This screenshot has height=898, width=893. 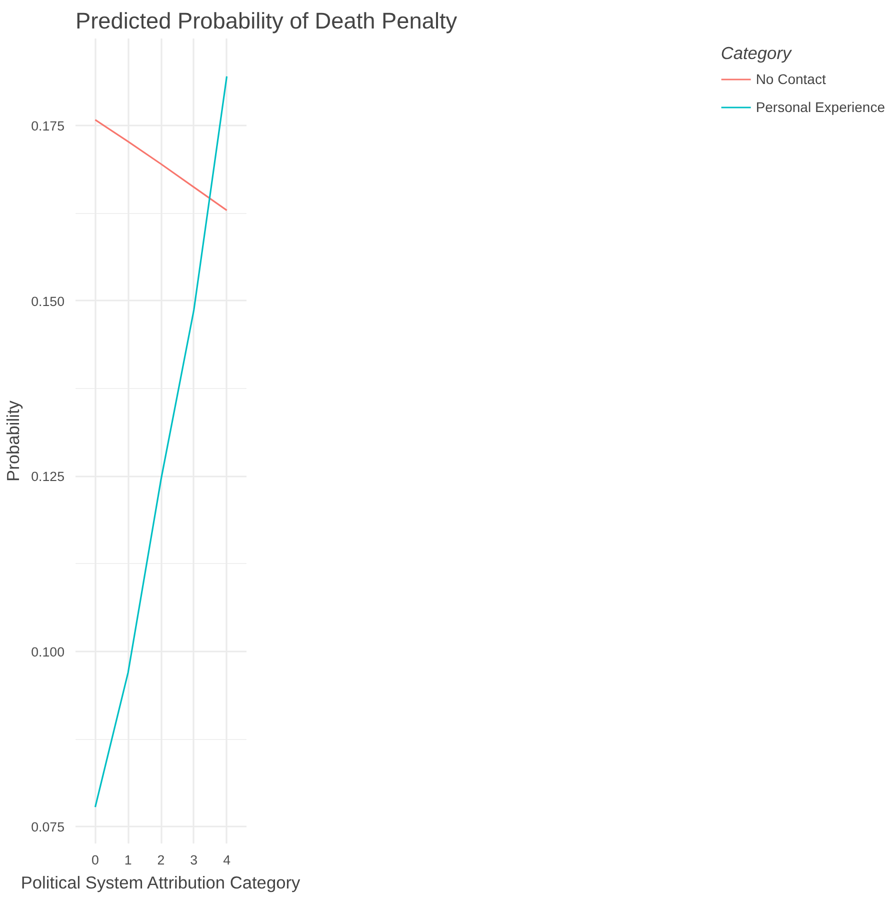 I want to click on chart-title: Predicted Probability of Death Penalty, so click(x=267, y=21).